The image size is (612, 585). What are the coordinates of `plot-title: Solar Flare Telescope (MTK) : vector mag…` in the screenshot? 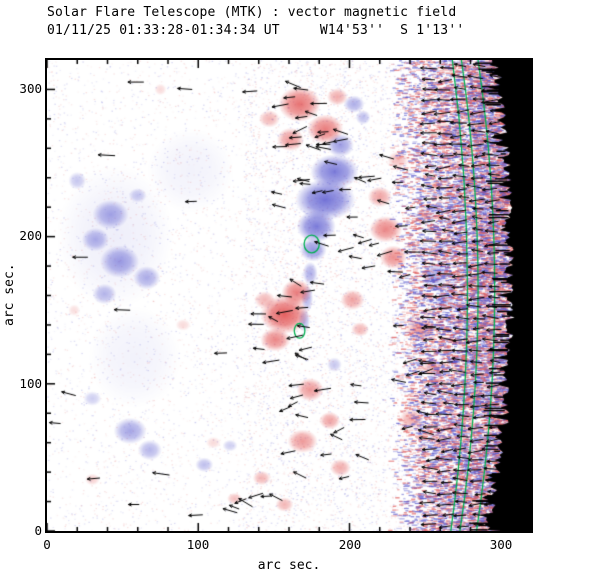 It's located at (252, 12).